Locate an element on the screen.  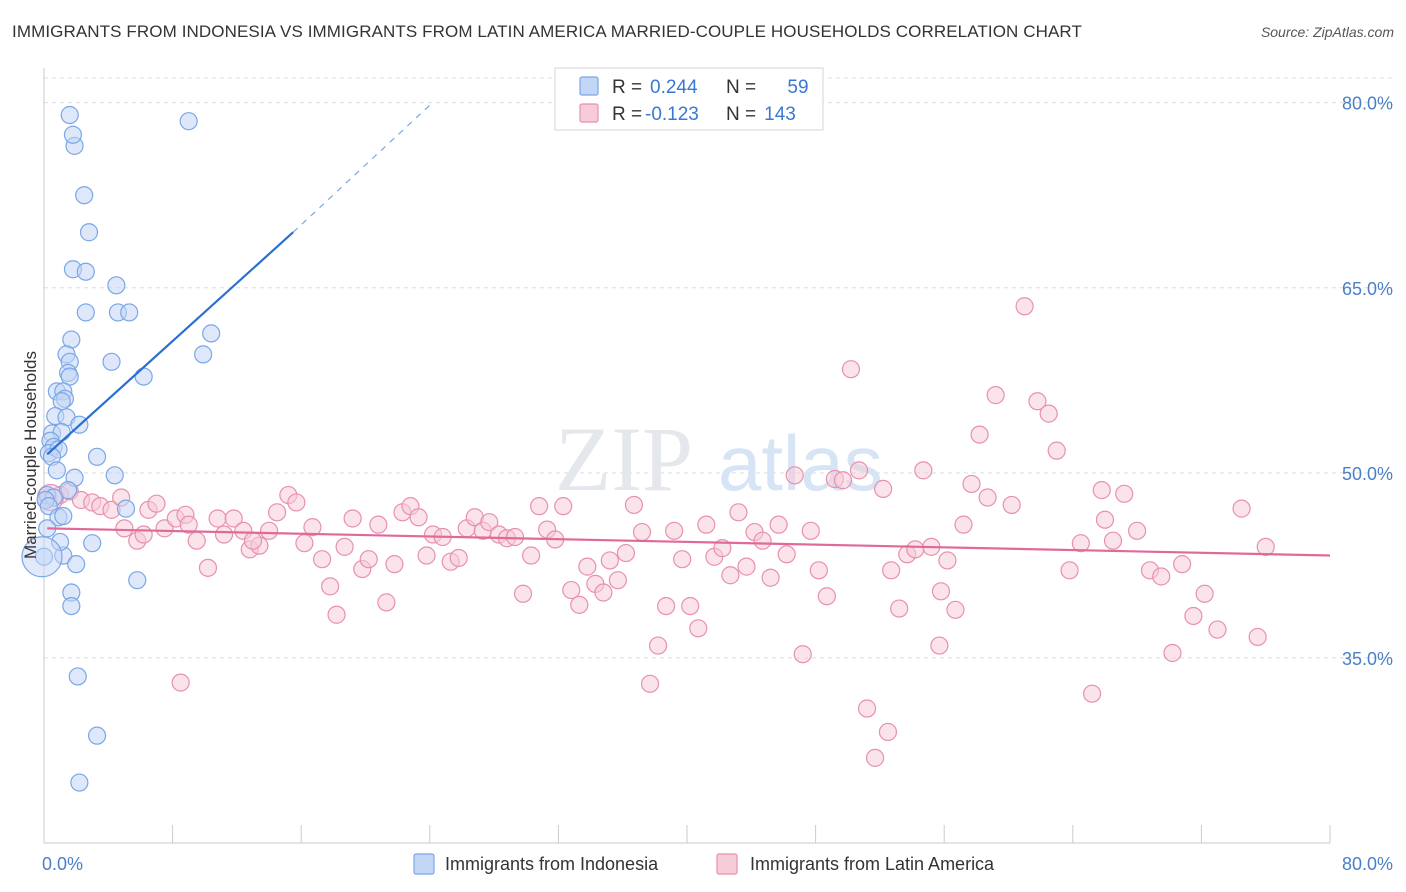
watermark-zip: ZIP is located at coordinates (624, 459).